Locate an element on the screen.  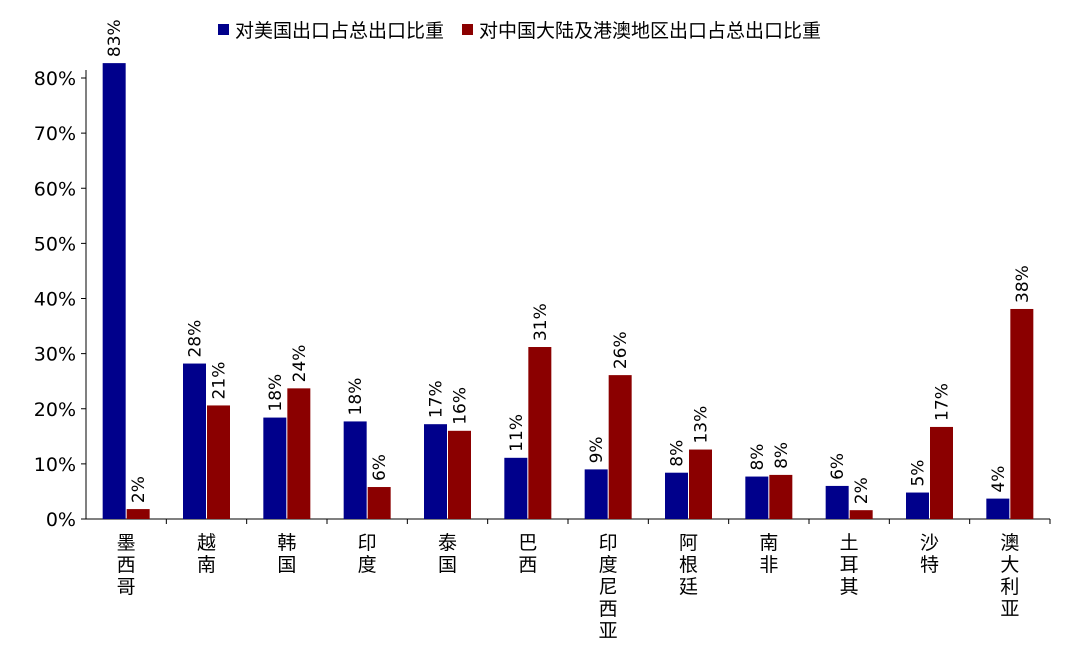
data-label-us: 6% is located at coordinates (838, 466).